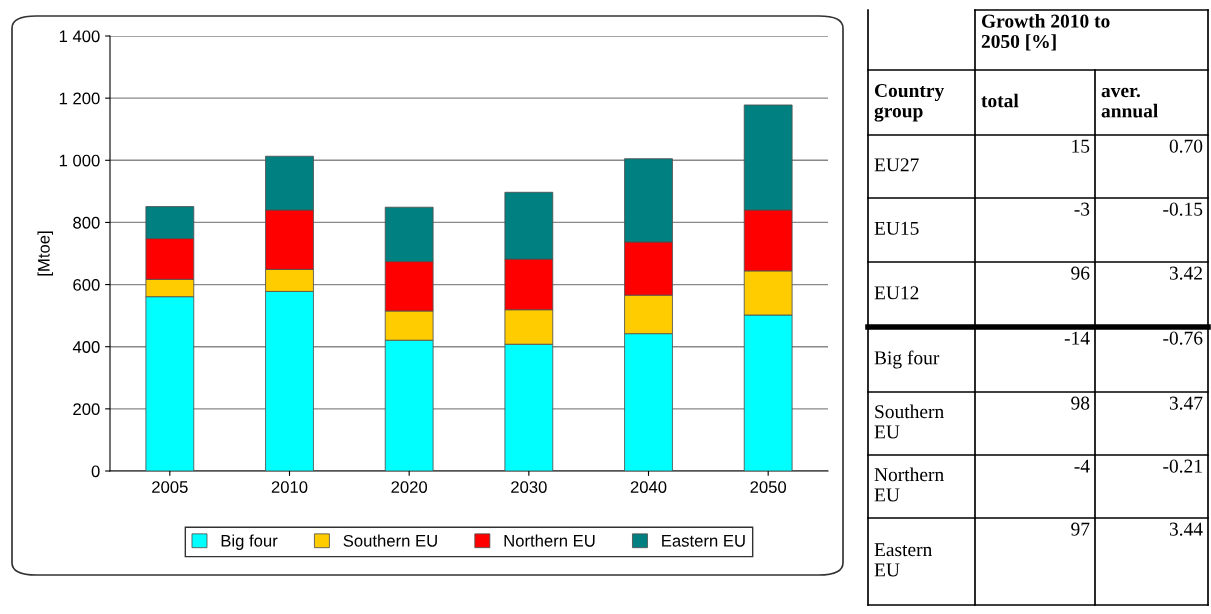 This screenshot has height=614, width=1211. I want to click on data-label: 0.70, so click(1186, 146).